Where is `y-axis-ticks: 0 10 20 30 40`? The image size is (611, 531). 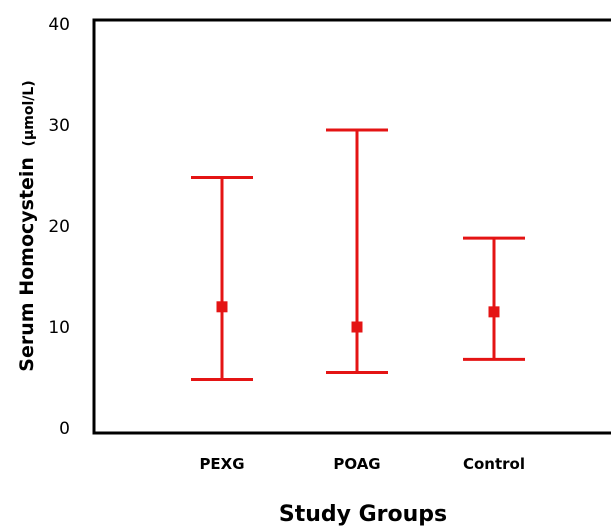
y-axis-ticks: 0 10 20 30 40 is located at coordinates (59, 227).